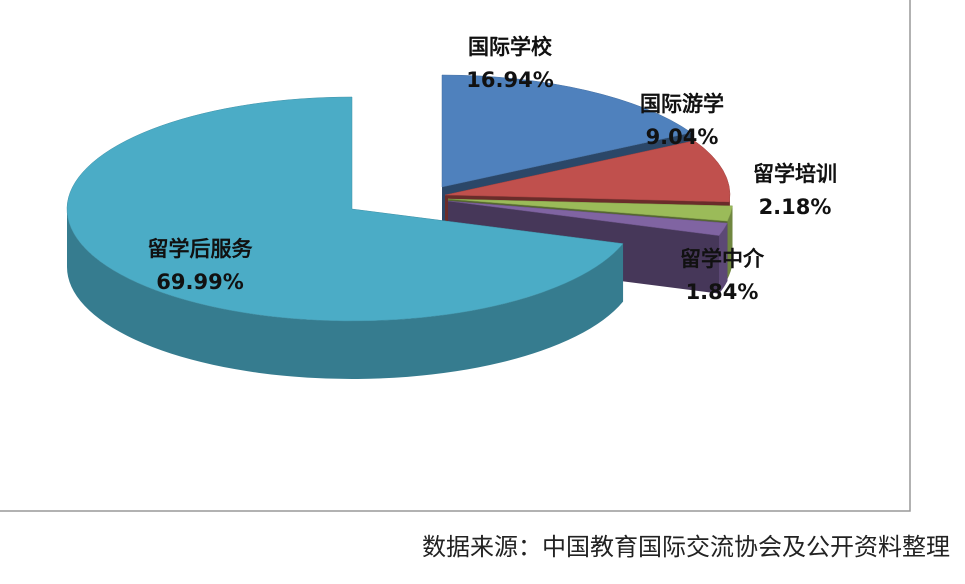 The height and width of the screenshot is (584, 965). Describe the element at coordinates (795, 174) in the screenshot. I see `slice-label: 留学培训` at that location.